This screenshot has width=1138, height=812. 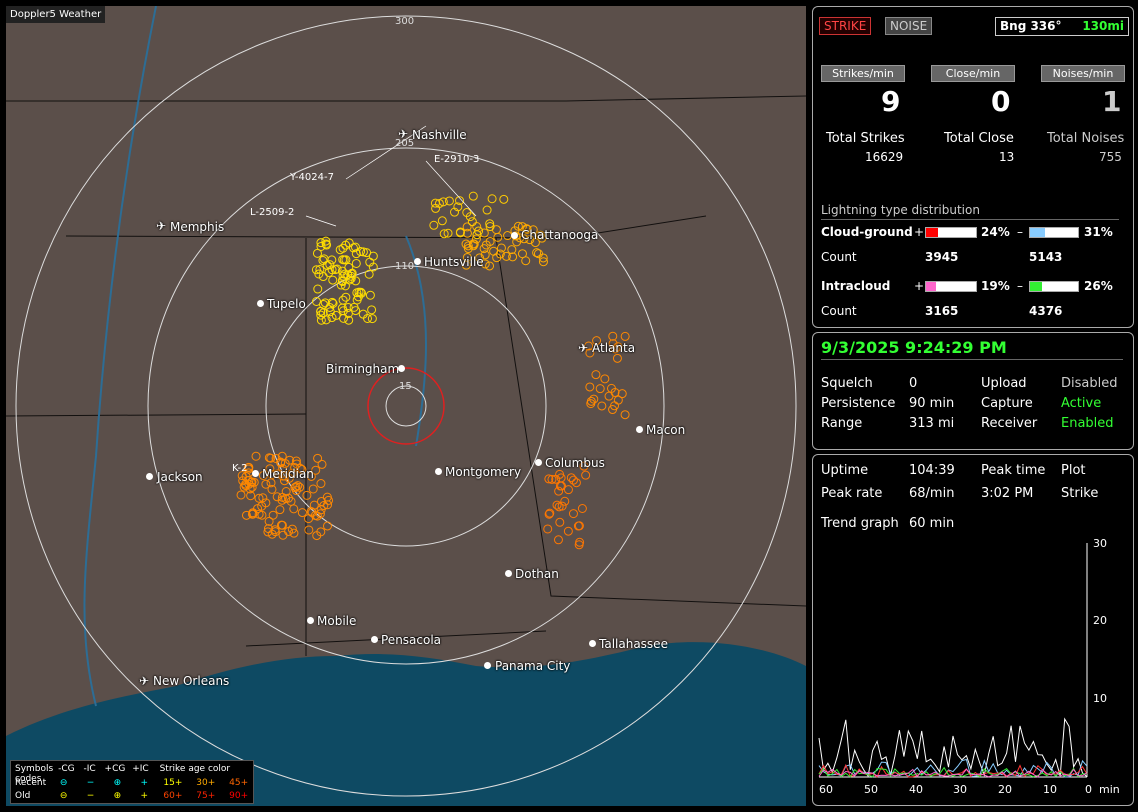 What do you see at coordinates (1080, 493) in the screenshot?
I see `plot-value: Strike` at bounding box center [1080, 493].